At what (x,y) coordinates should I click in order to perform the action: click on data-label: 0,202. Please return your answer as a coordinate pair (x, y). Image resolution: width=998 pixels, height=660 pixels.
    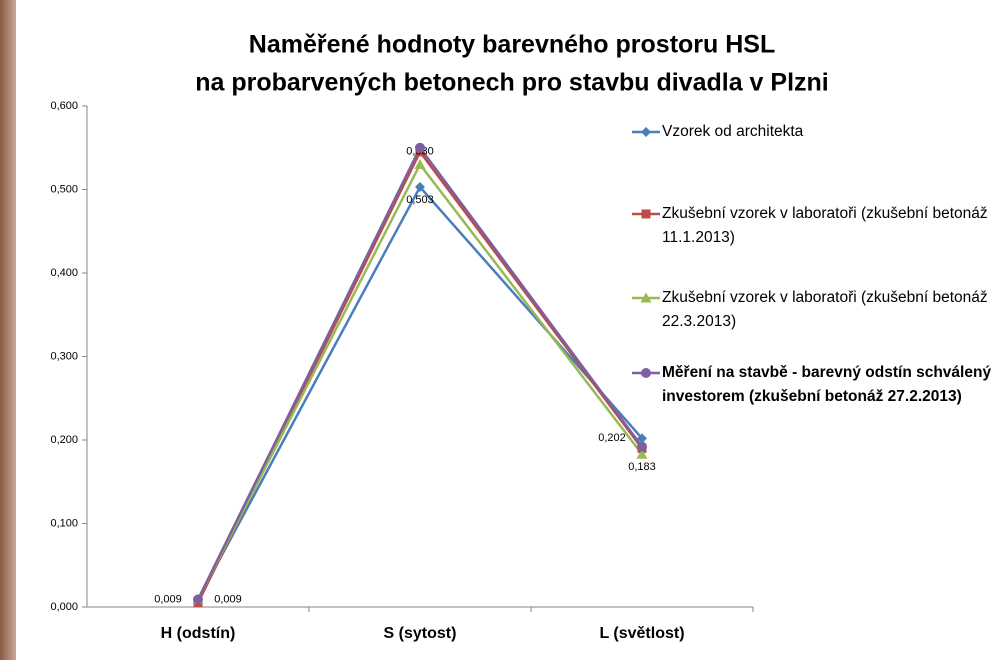
    Looking at the image, I should click on (612, 438).